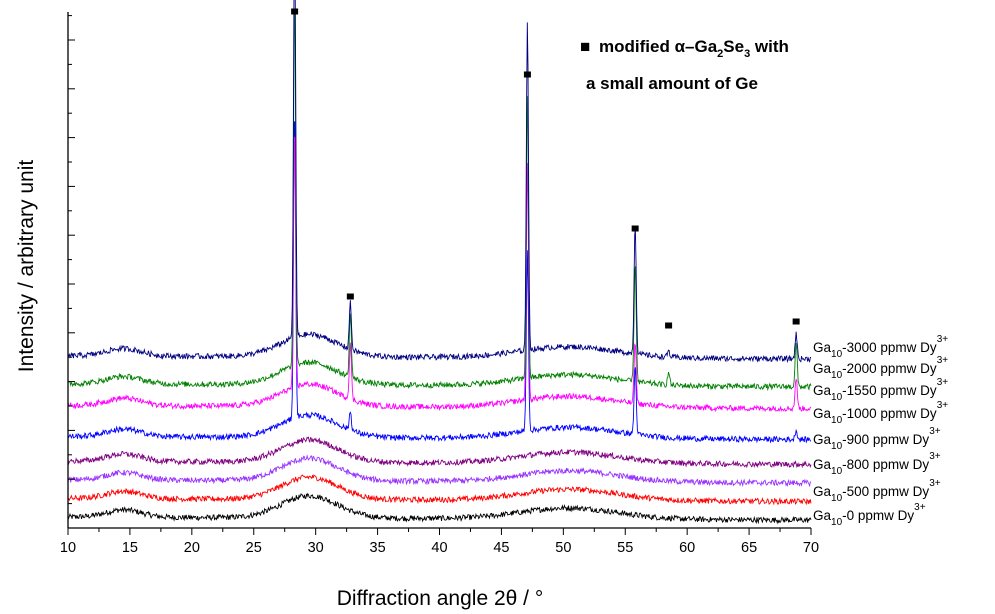 The height and width of the screenshot is (614, 995). What do you see at coordinates (811, 548) in the screenshot?
I see `x-tick-label: 70` at bounding box center [811, 548].